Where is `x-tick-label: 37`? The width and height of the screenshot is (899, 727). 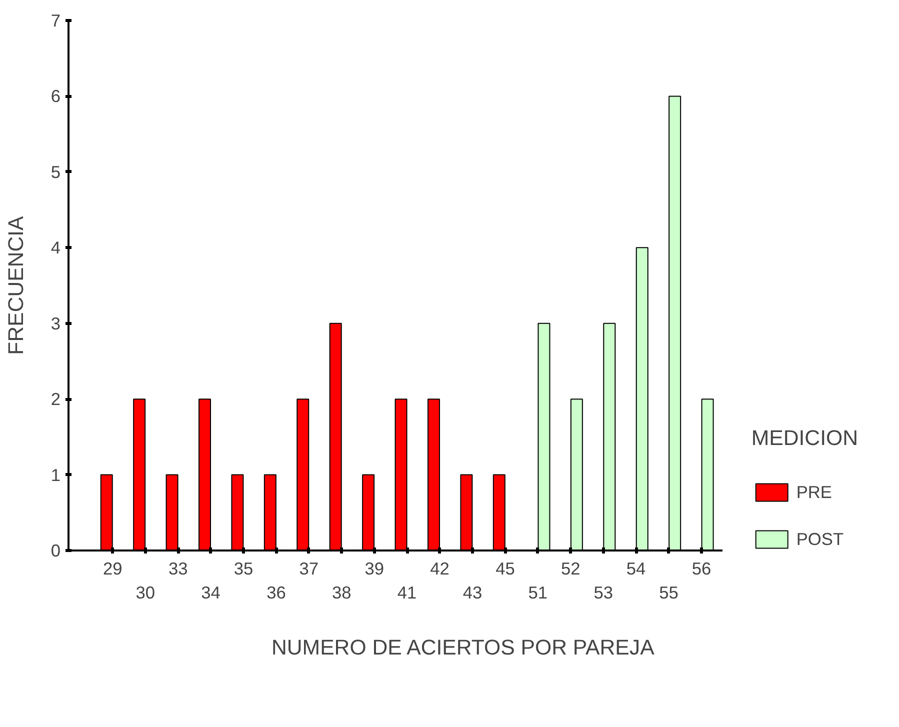
x-tick-label: 37 is located at coordinates (309, 568).